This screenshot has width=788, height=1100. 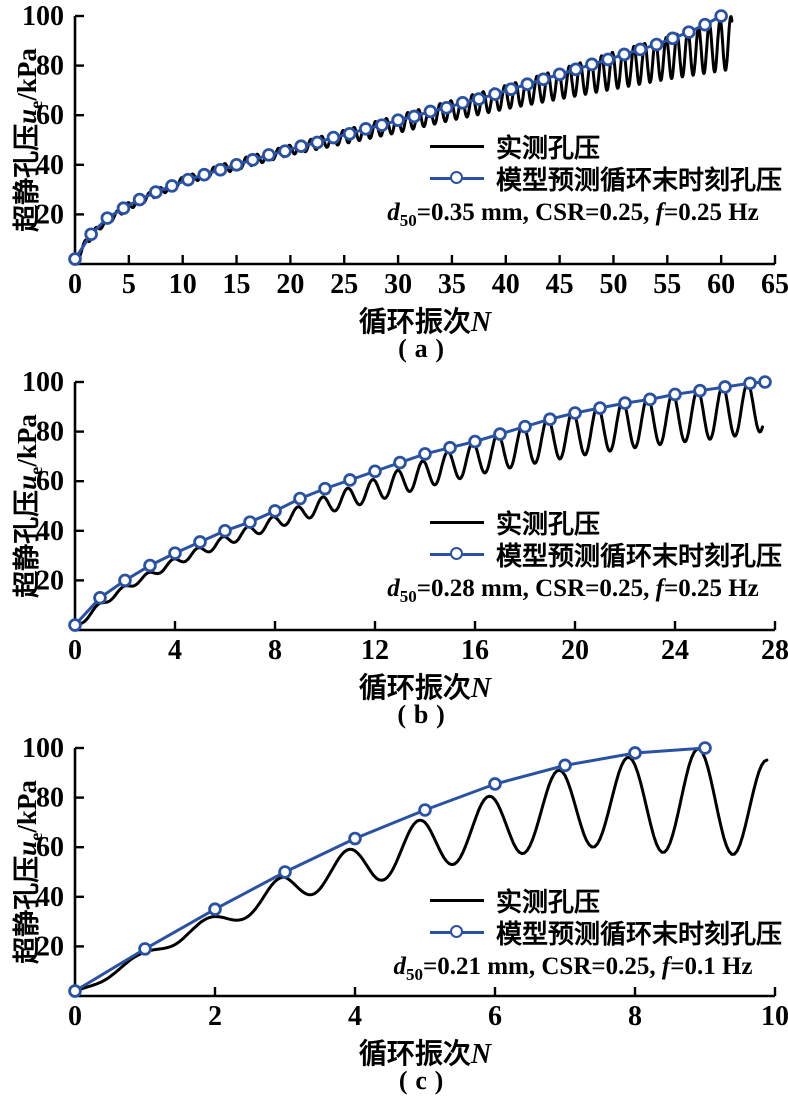 I want to click on param-d-subscript: 50, so click(x=408, y=596).